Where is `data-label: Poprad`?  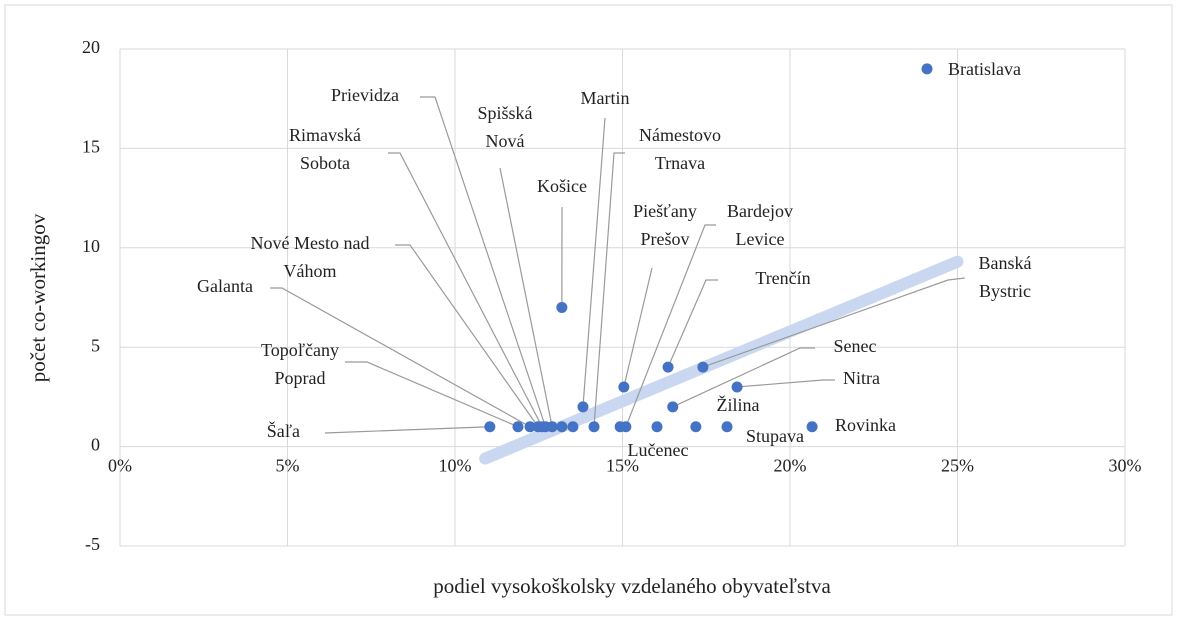 data-label: Poprad is located at coordinates (300, 378).